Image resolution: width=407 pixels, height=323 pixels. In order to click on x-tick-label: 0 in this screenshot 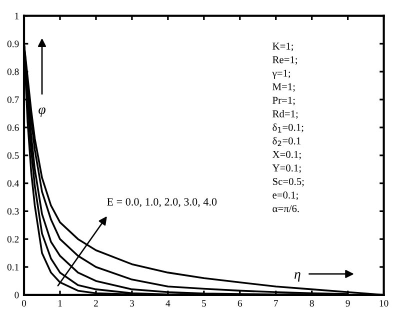, I will do `click(24, 303)`.